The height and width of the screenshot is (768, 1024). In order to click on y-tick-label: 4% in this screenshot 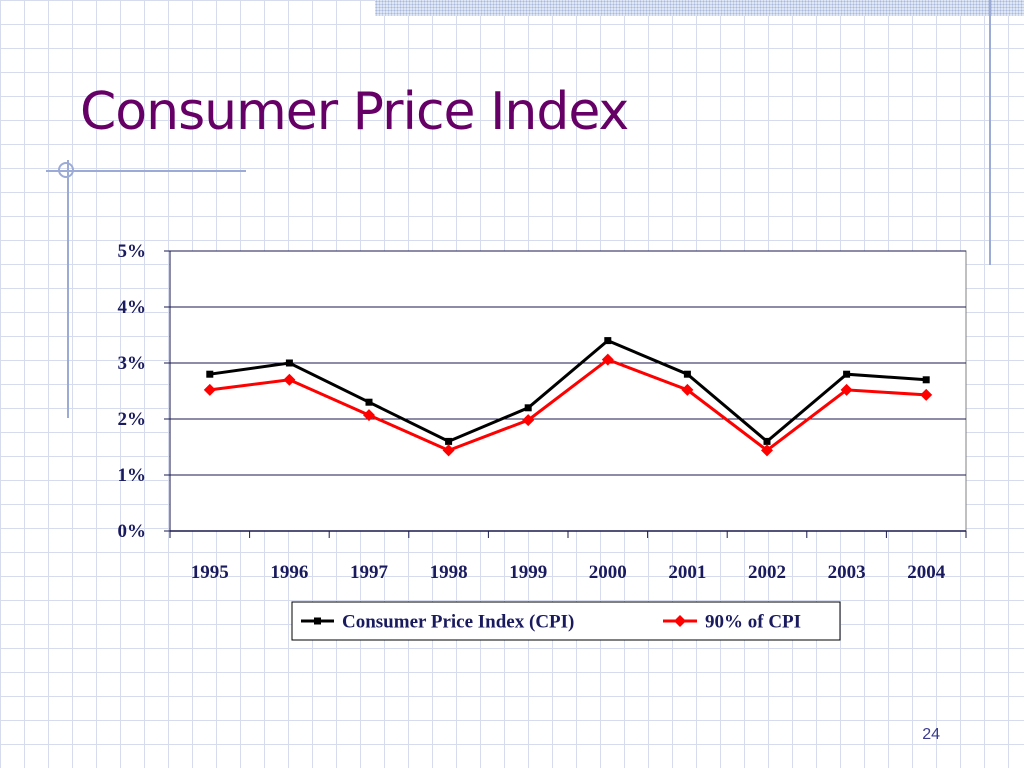, I will do `click(132, 307)`.